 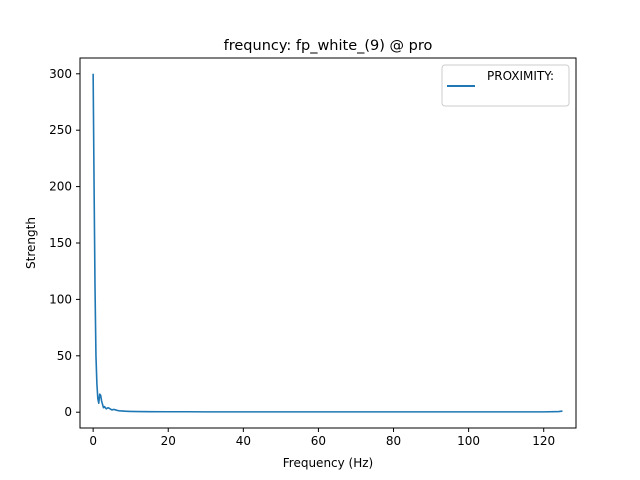 What do you see at coordinates (60, 187) in the screenshot?
I see `y-tick-label: 200` at bounding box center [60, 187].